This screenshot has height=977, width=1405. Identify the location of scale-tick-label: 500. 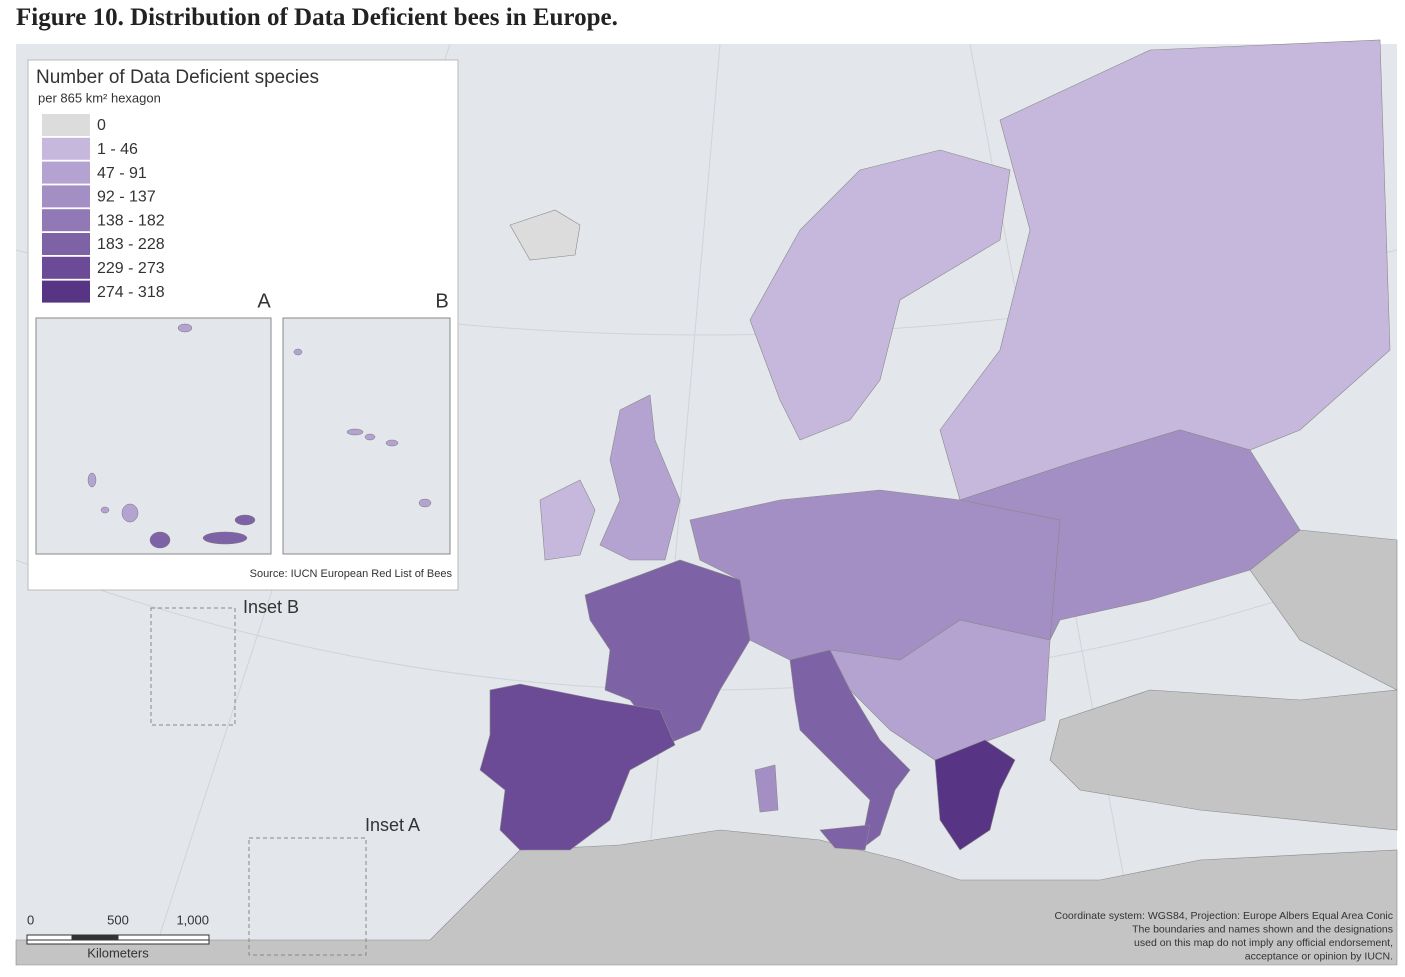
(118, 919).